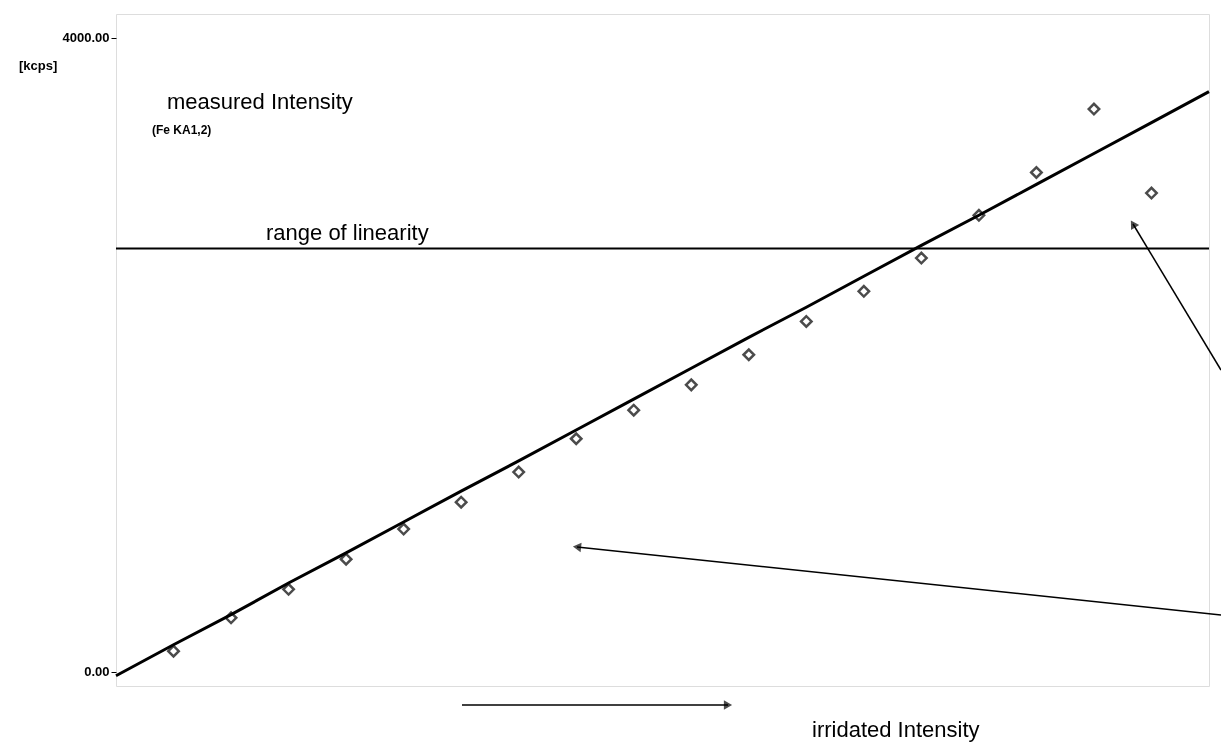 Image resolution: width=1221 pixels, height=750 pixels. What do you see at coordinates (347, 232) in the screenshot?
I see `ref-line-label: range of linearity` at bounding box center [347, 232].